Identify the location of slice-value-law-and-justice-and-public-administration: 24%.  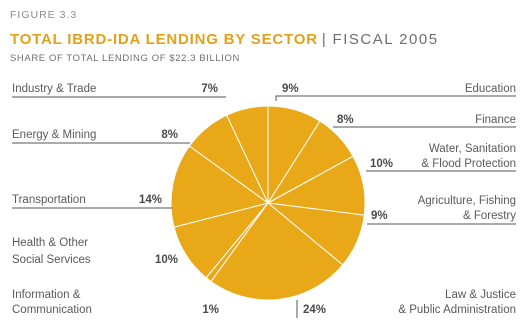
(314, 310).